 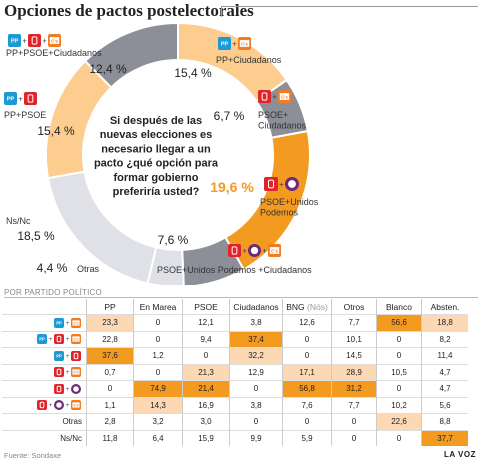 What do you see at coordinates (307, 372) in the screenshot?
I see `table-cell: 17,1` at bounding box center [307, 372].